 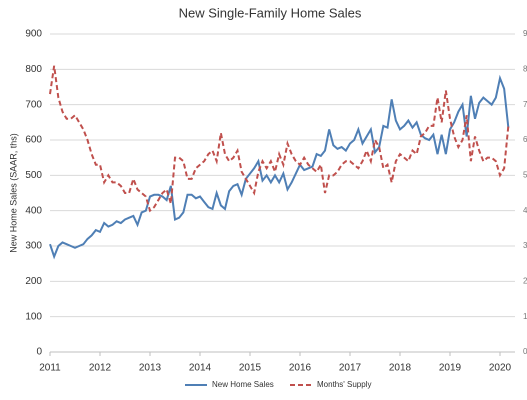 What do you see at coordinates (525, 174) in the screenshot?
I see `y2-tick-label: 5` at bounding box center [525, 174].